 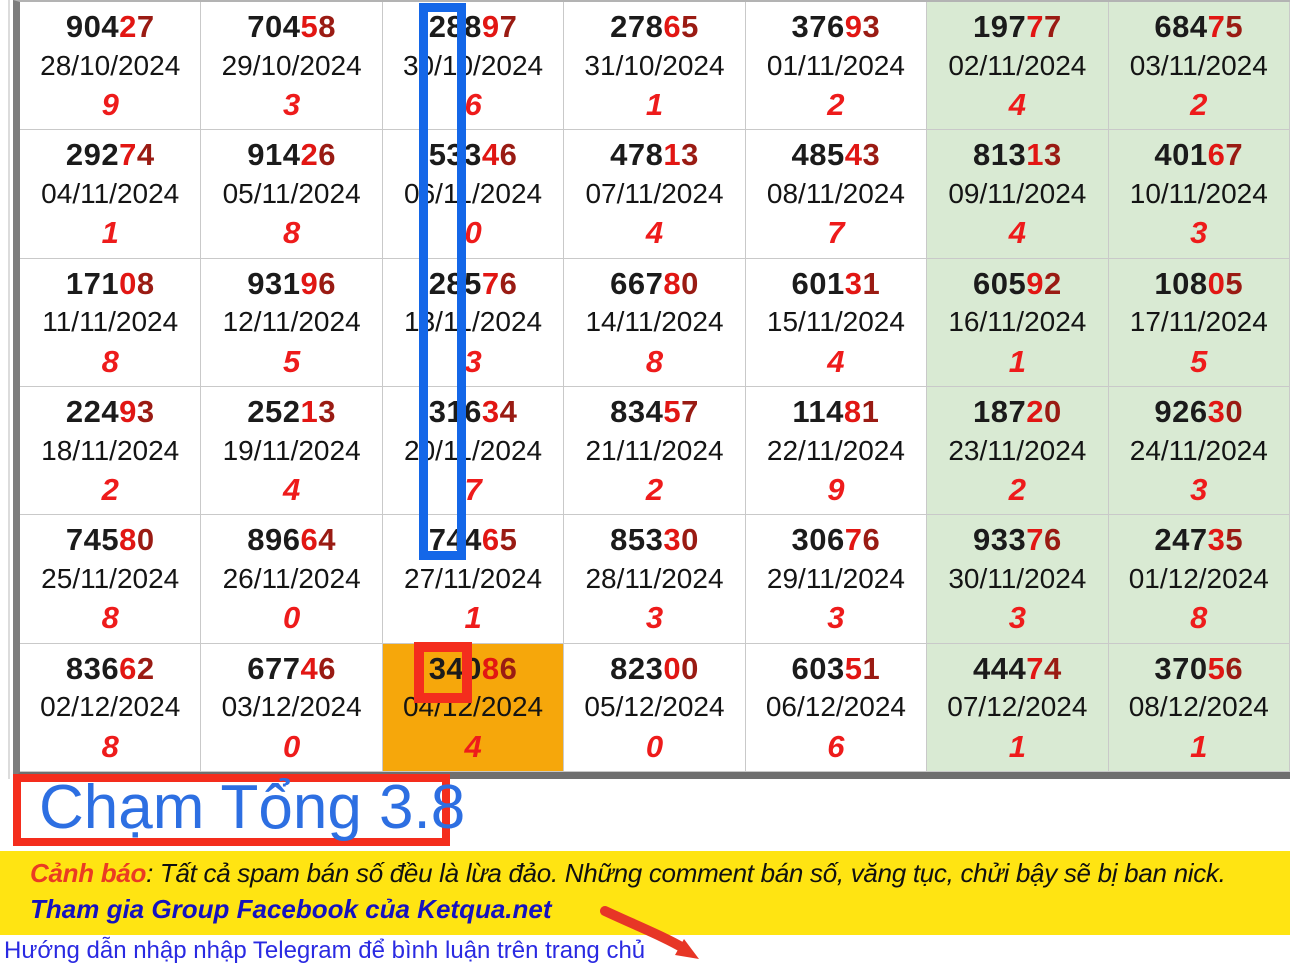 I want to click on result-number: 40167, so click(x=1199, y=155).